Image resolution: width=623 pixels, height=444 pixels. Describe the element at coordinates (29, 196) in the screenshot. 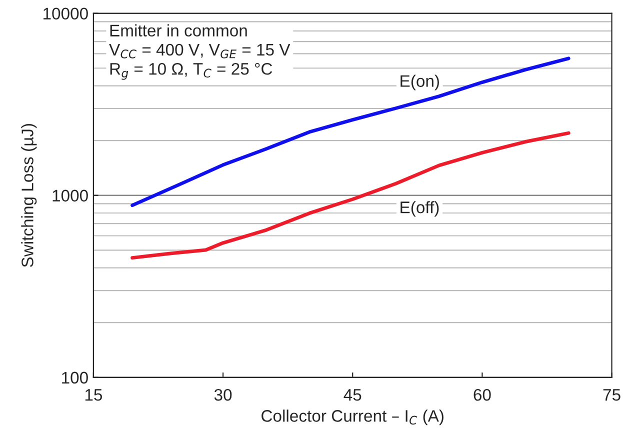

I see `y-axis-title: Switching Loss (µJ)` at that location.